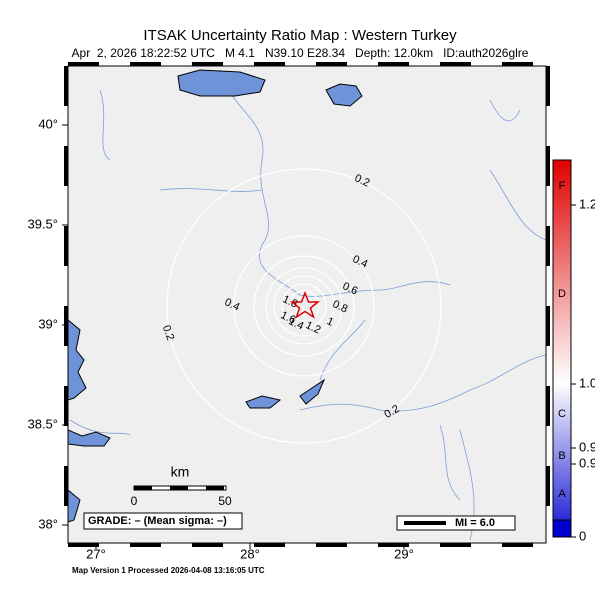  Describe the element at coordinates (48, 323) in the screenshot. I see `lat-label: 39°` at that location.